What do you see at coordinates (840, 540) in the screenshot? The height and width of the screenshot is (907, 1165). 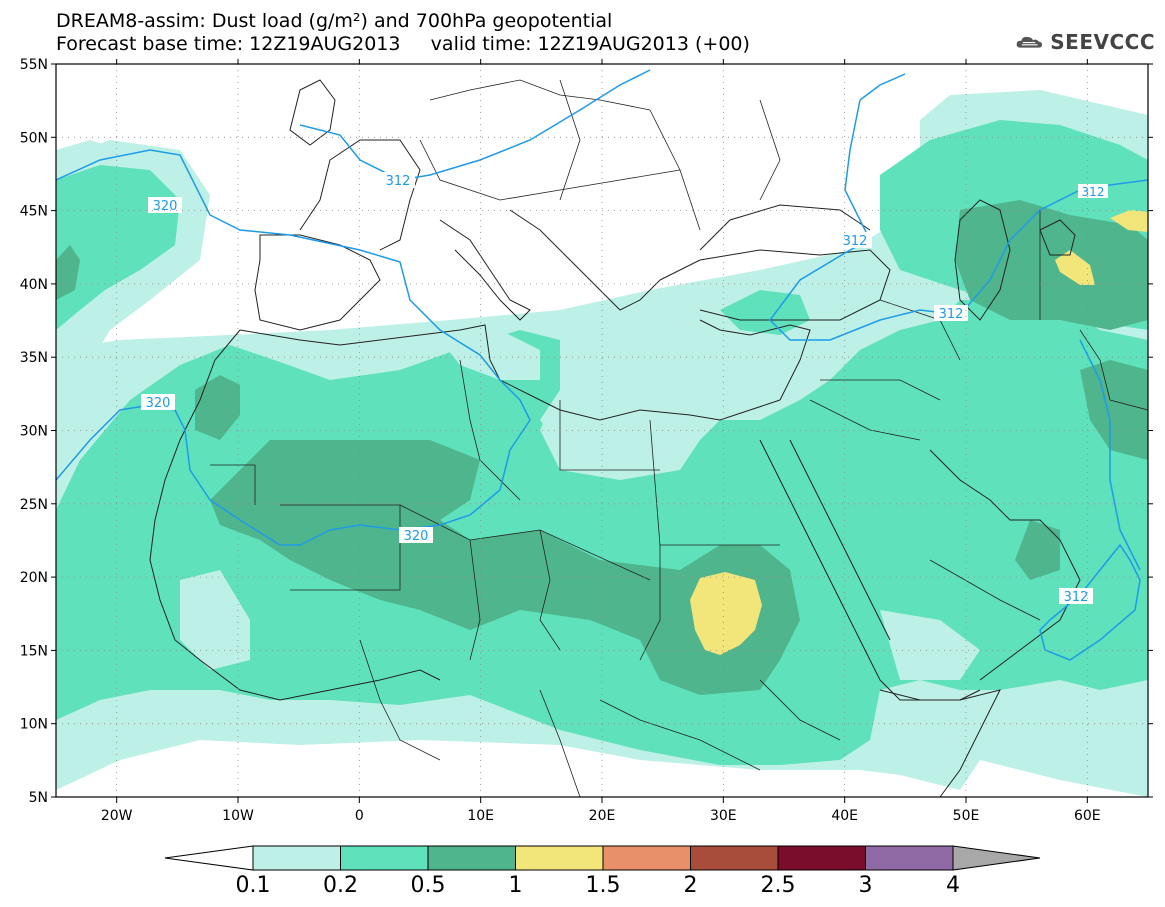 I see `coastline-arabia-west` at bounding box center [840, 540].